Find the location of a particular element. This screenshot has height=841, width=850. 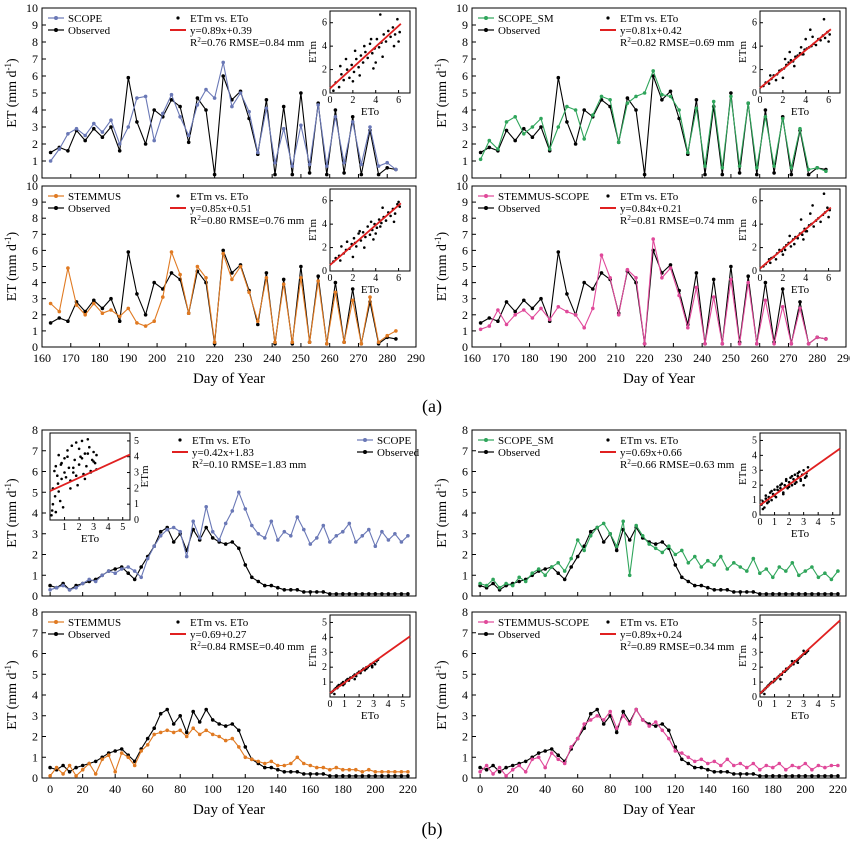

x-tick-label: 200 is located at coordinates (375, 789).